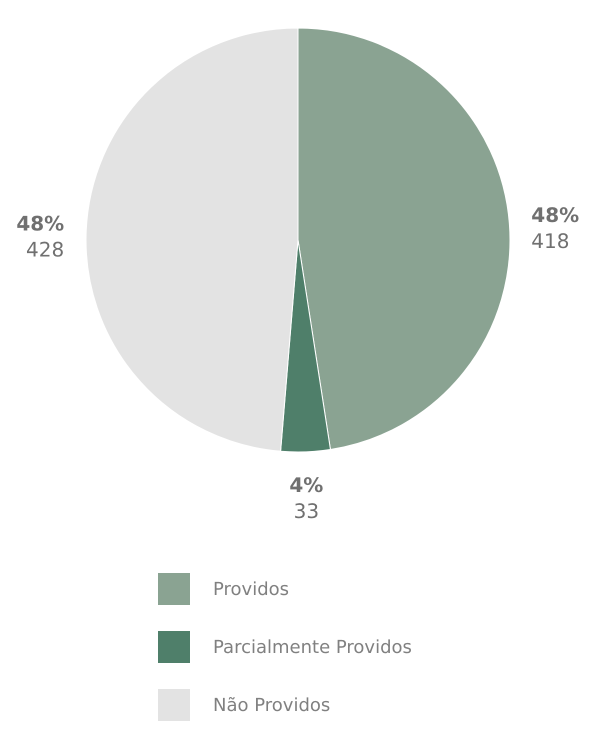 This screenshot has width=590, height=745. I want to click on legend-label: Providos, so click(251, 589).